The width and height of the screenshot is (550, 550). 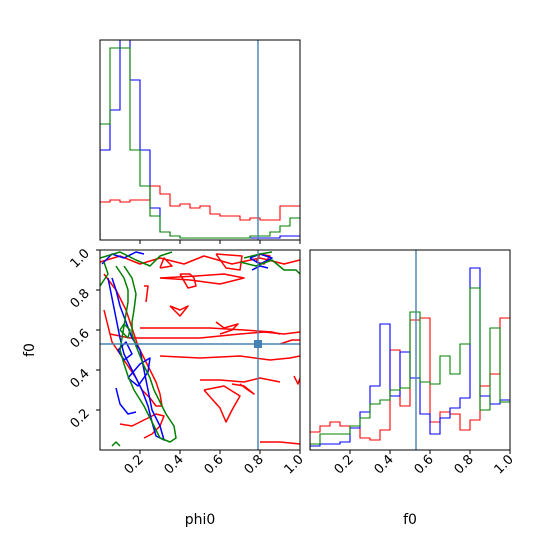 I want to click on joint-contours, so click(x=200, y=349).